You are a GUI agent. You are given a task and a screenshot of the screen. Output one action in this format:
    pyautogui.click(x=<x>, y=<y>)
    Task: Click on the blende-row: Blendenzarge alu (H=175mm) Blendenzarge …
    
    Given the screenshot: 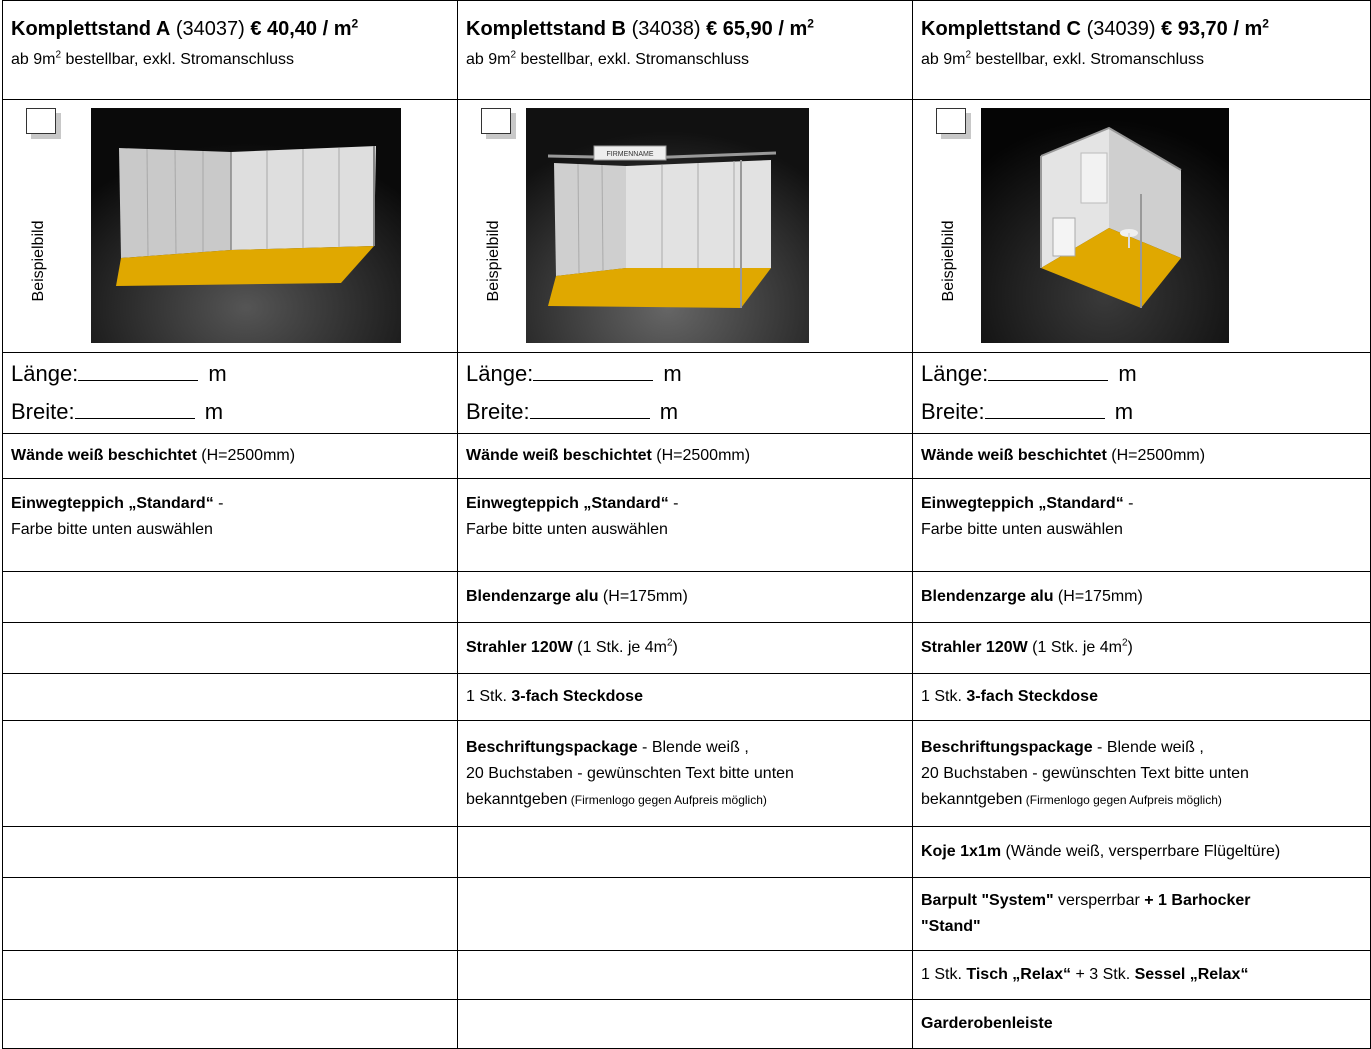 What is the action you would take?
    pyautogui.click(x=686, y=597)
    